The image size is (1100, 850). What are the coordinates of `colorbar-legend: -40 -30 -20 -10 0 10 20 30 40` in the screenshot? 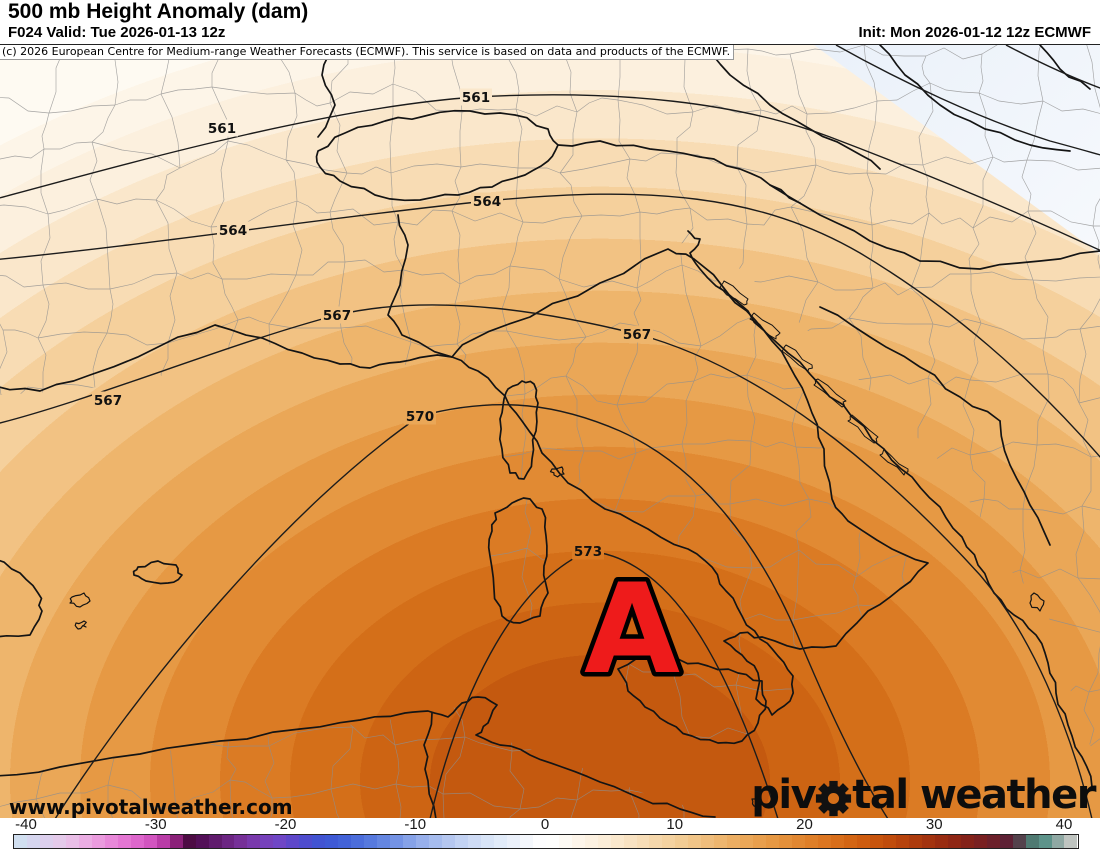 It's located at (550, 833).